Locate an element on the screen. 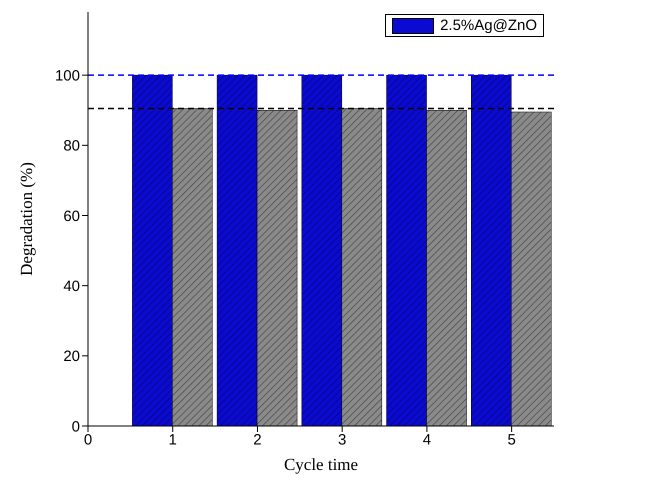 This screenshot has width=672, height=486. x-tick-label: 2 is located at coordinates (257, 440).